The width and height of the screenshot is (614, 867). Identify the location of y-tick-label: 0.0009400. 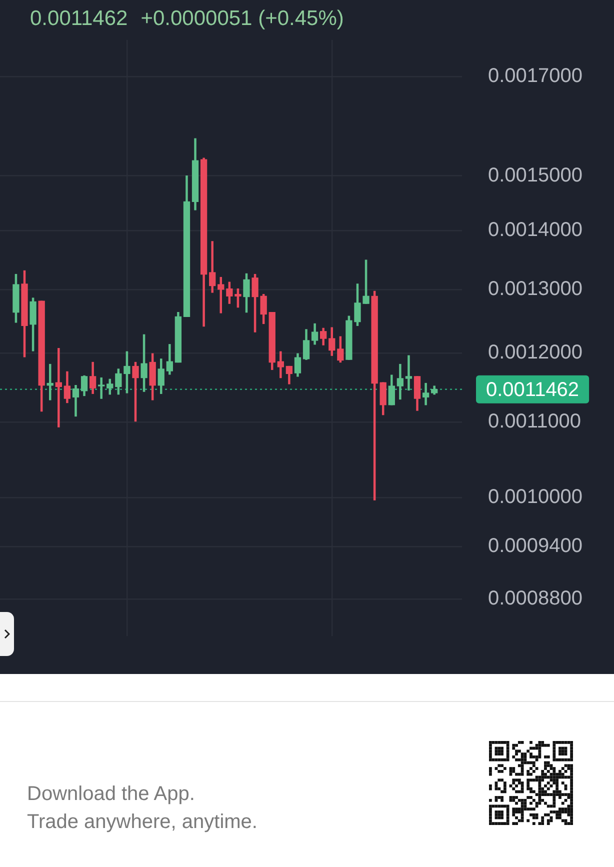
(535, 546).